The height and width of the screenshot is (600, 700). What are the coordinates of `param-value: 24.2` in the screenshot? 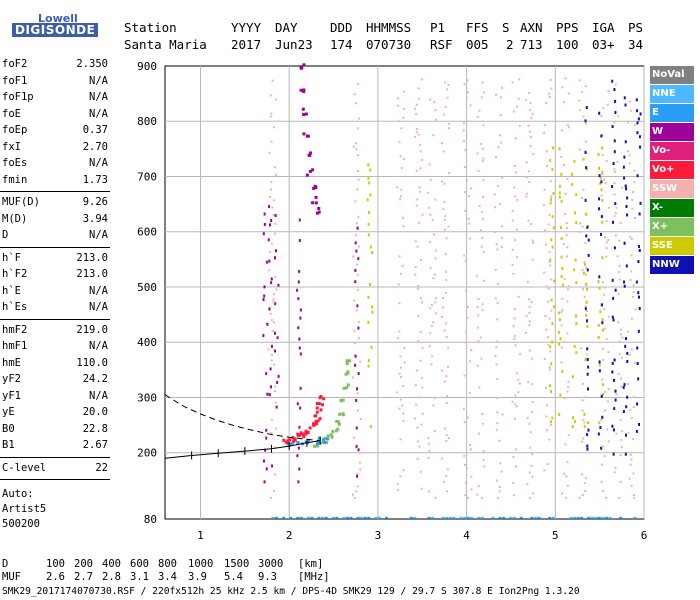 It's located at (95, 379).